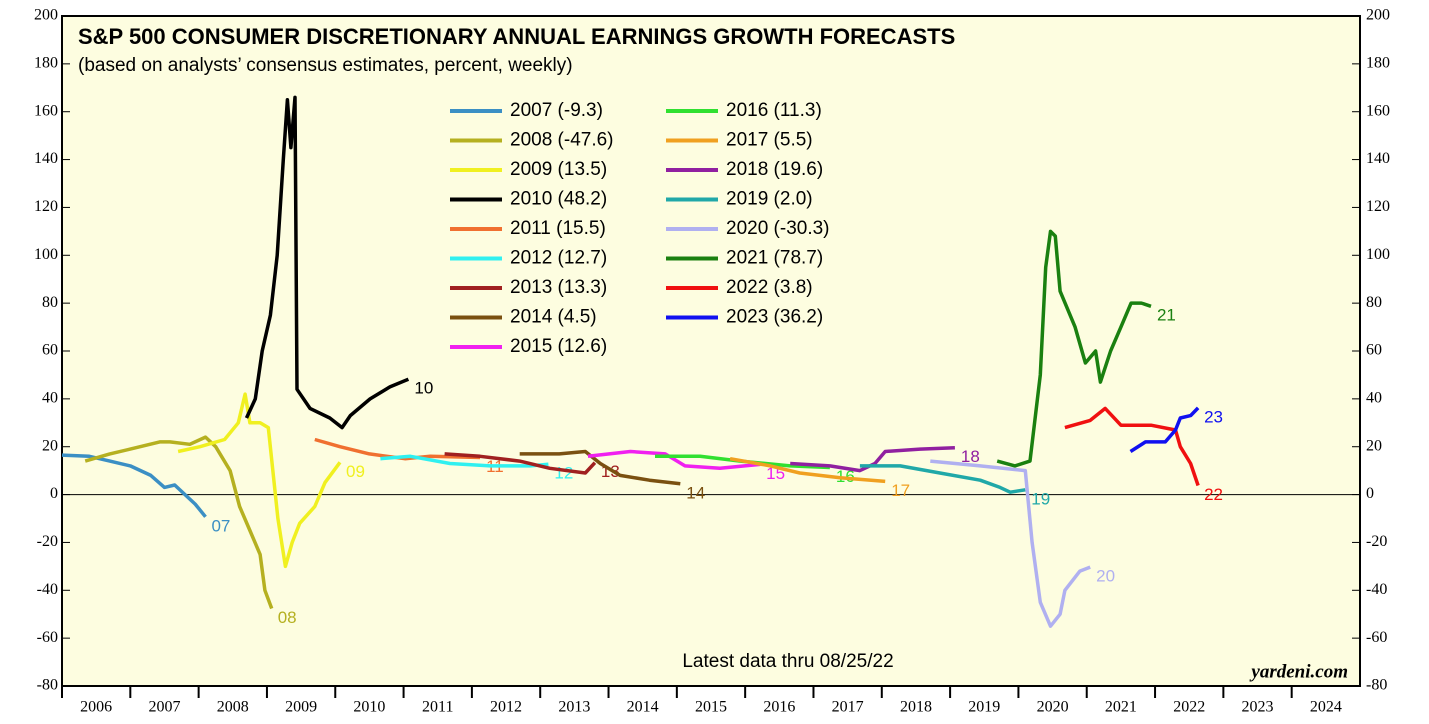  I want to click on x-tick-label: 2018, so click(916, 707).